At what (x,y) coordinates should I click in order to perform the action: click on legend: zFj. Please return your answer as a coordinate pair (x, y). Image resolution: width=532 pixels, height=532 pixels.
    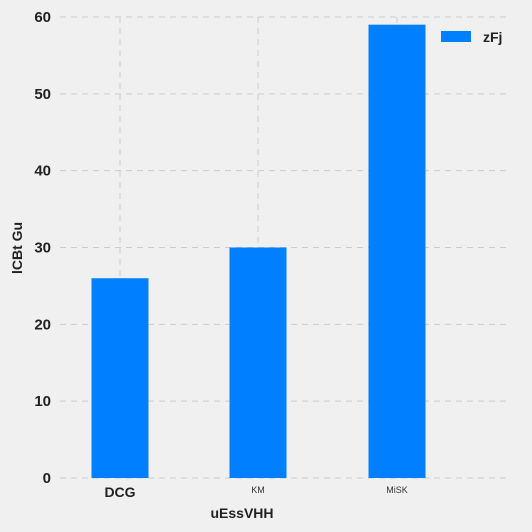
    Looking at the image, I should click on (471, 37).